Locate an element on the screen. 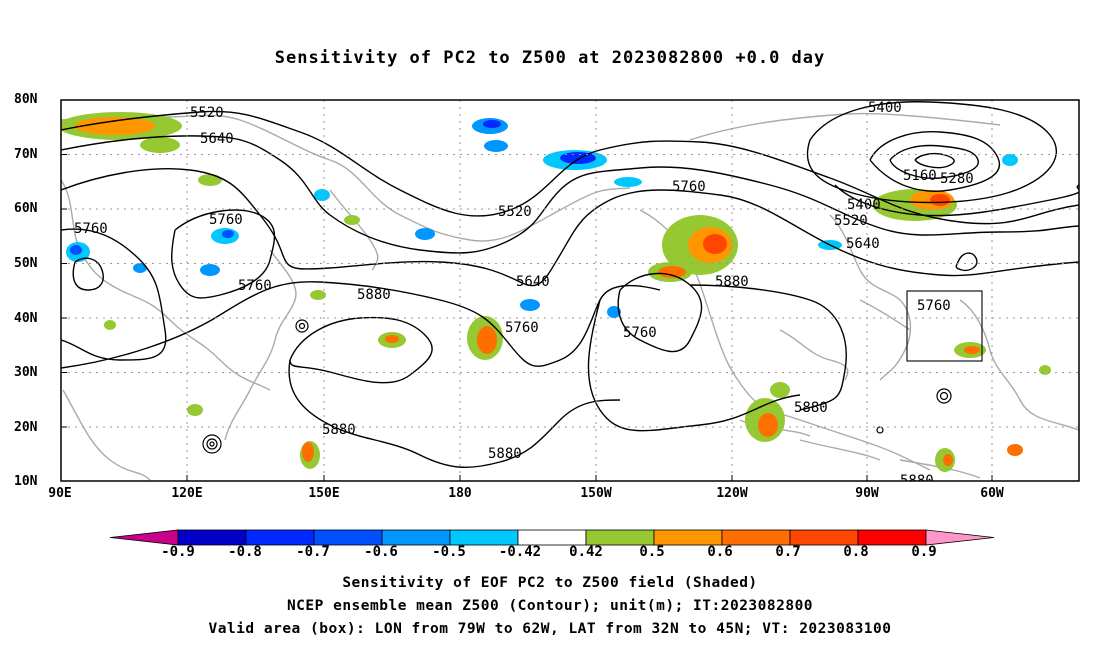 The width and height of the screenshot is (1100, 650). lon-label-120w: 120W is located at coordinates (732, 493).